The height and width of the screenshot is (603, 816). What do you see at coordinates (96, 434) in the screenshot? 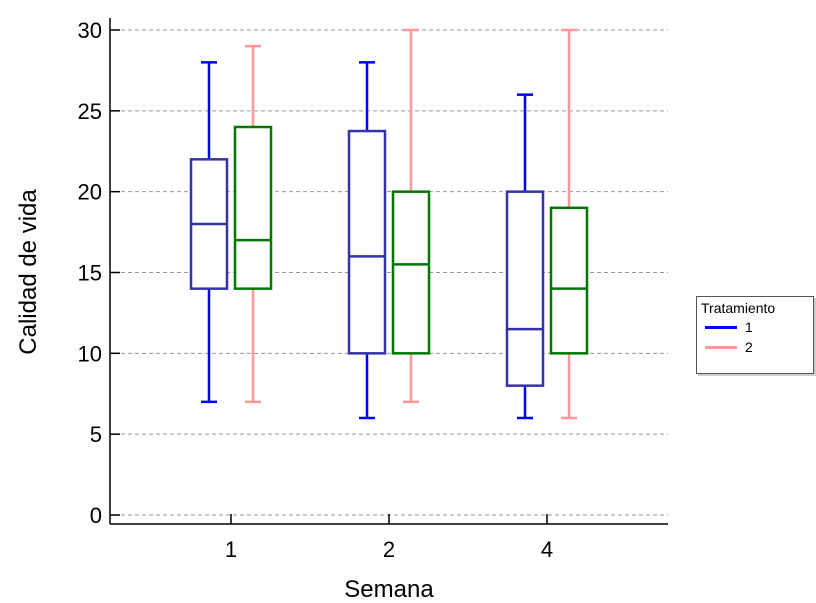
I see `y-tick-label-5: 5` at bounding box center [96, 434].